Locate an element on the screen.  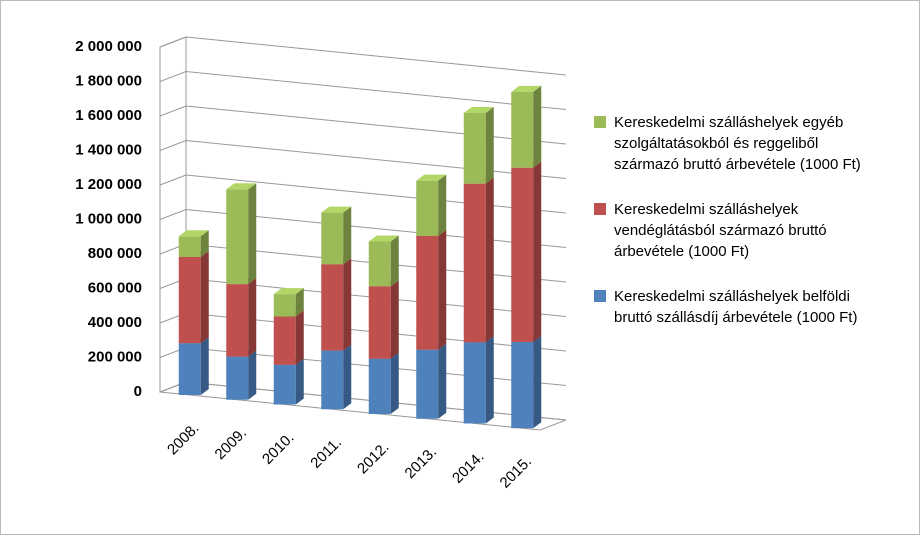
x-tick-label: 2010. is located at coordinates (278, 448).